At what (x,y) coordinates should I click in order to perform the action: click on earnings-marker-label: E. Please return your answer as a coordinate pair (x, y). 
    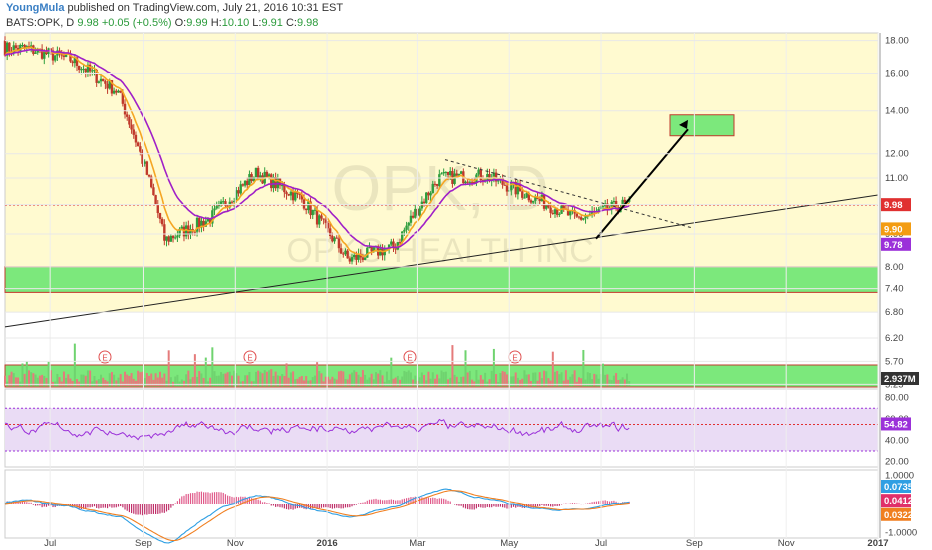
    Looking at the image, I should click on (514, 358).